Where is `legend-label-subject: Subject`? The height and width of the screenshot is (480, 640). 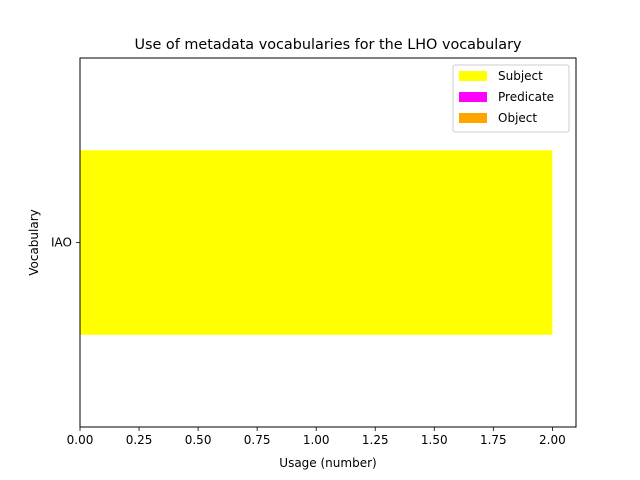
legend-label-subject: Subject is located at coordinates (520, 76).